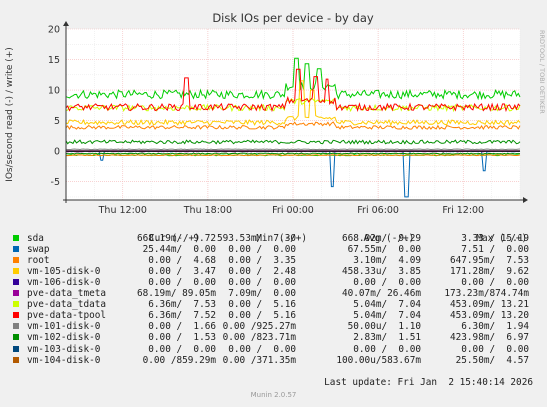  I want to click on series-write-root, so click(293, 126).